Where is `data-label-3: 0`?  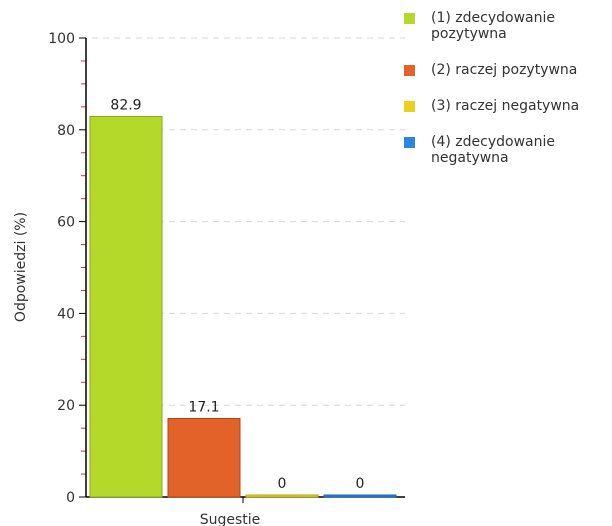
data-label-3: 0 is located at coordinates (282, 484).